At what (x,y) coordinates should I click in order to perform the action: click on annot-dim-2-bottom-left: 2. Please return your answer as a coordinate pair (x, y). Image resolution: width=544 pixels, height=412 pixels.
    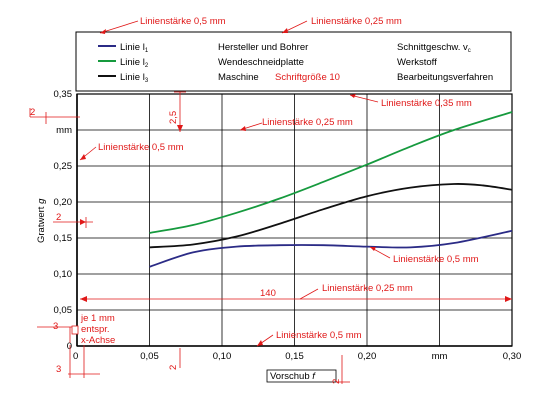
    Looking at the image, I should click on (173, 367).